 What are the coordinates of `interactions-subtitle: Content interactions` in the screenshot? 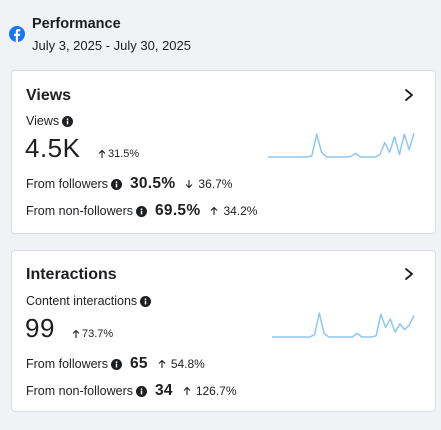 It's located at (89, 301).